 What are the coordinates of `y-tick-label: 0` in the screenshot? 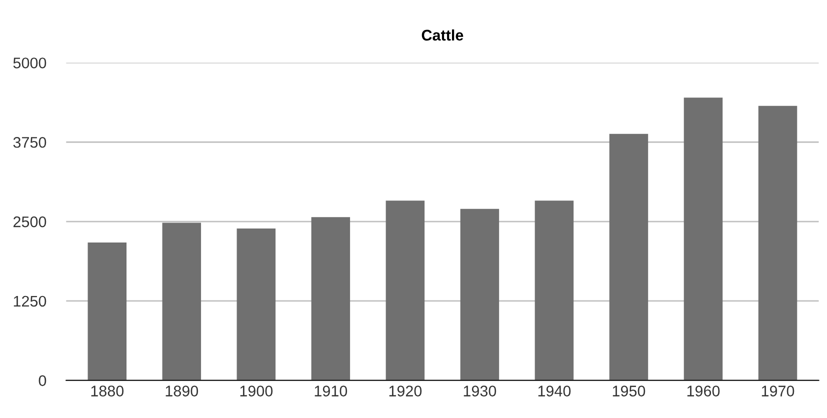 It's located at (42, 380).